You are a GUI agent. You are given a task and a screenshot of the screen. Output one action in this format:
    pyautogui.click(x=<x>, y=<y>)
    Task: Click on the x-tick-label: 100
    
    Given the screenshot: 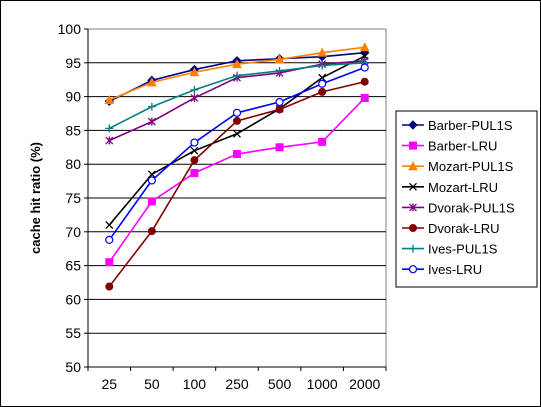 What is the action you would take?
    pyautogui.click(x=195, y=384)
    